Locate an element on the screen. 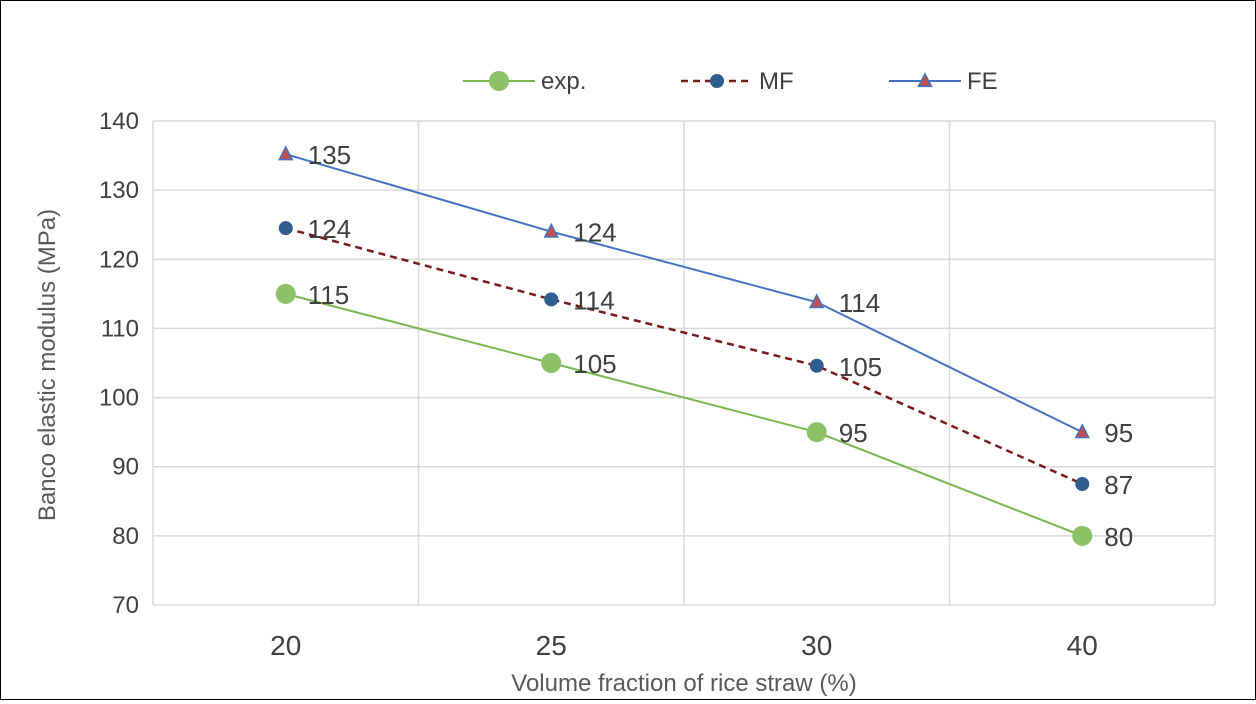 The width and height of the screenshot is (1256, 704). legend-label: exp. is located at coordinates (563, 81).